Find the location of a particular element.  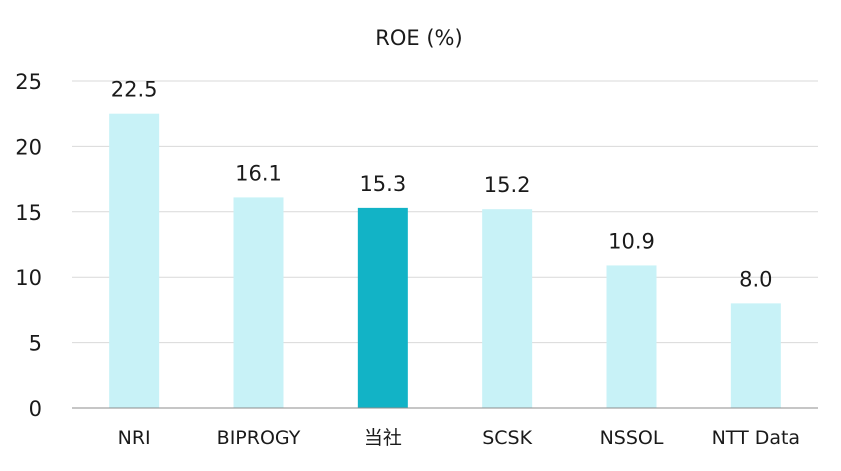

y-tick-label-0: 0 is located at coordinates (35, 409).